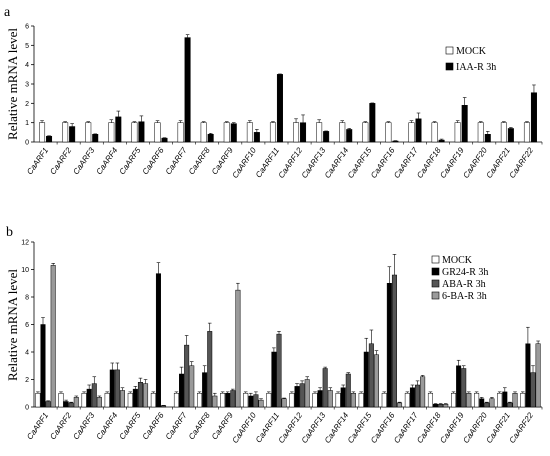 This screenshot has height=456, width=550. What do you see at coordinates (476, 67) in the screenshot?
I see `legend-label: IAA-R 3h` at bounding box center [476, 67].